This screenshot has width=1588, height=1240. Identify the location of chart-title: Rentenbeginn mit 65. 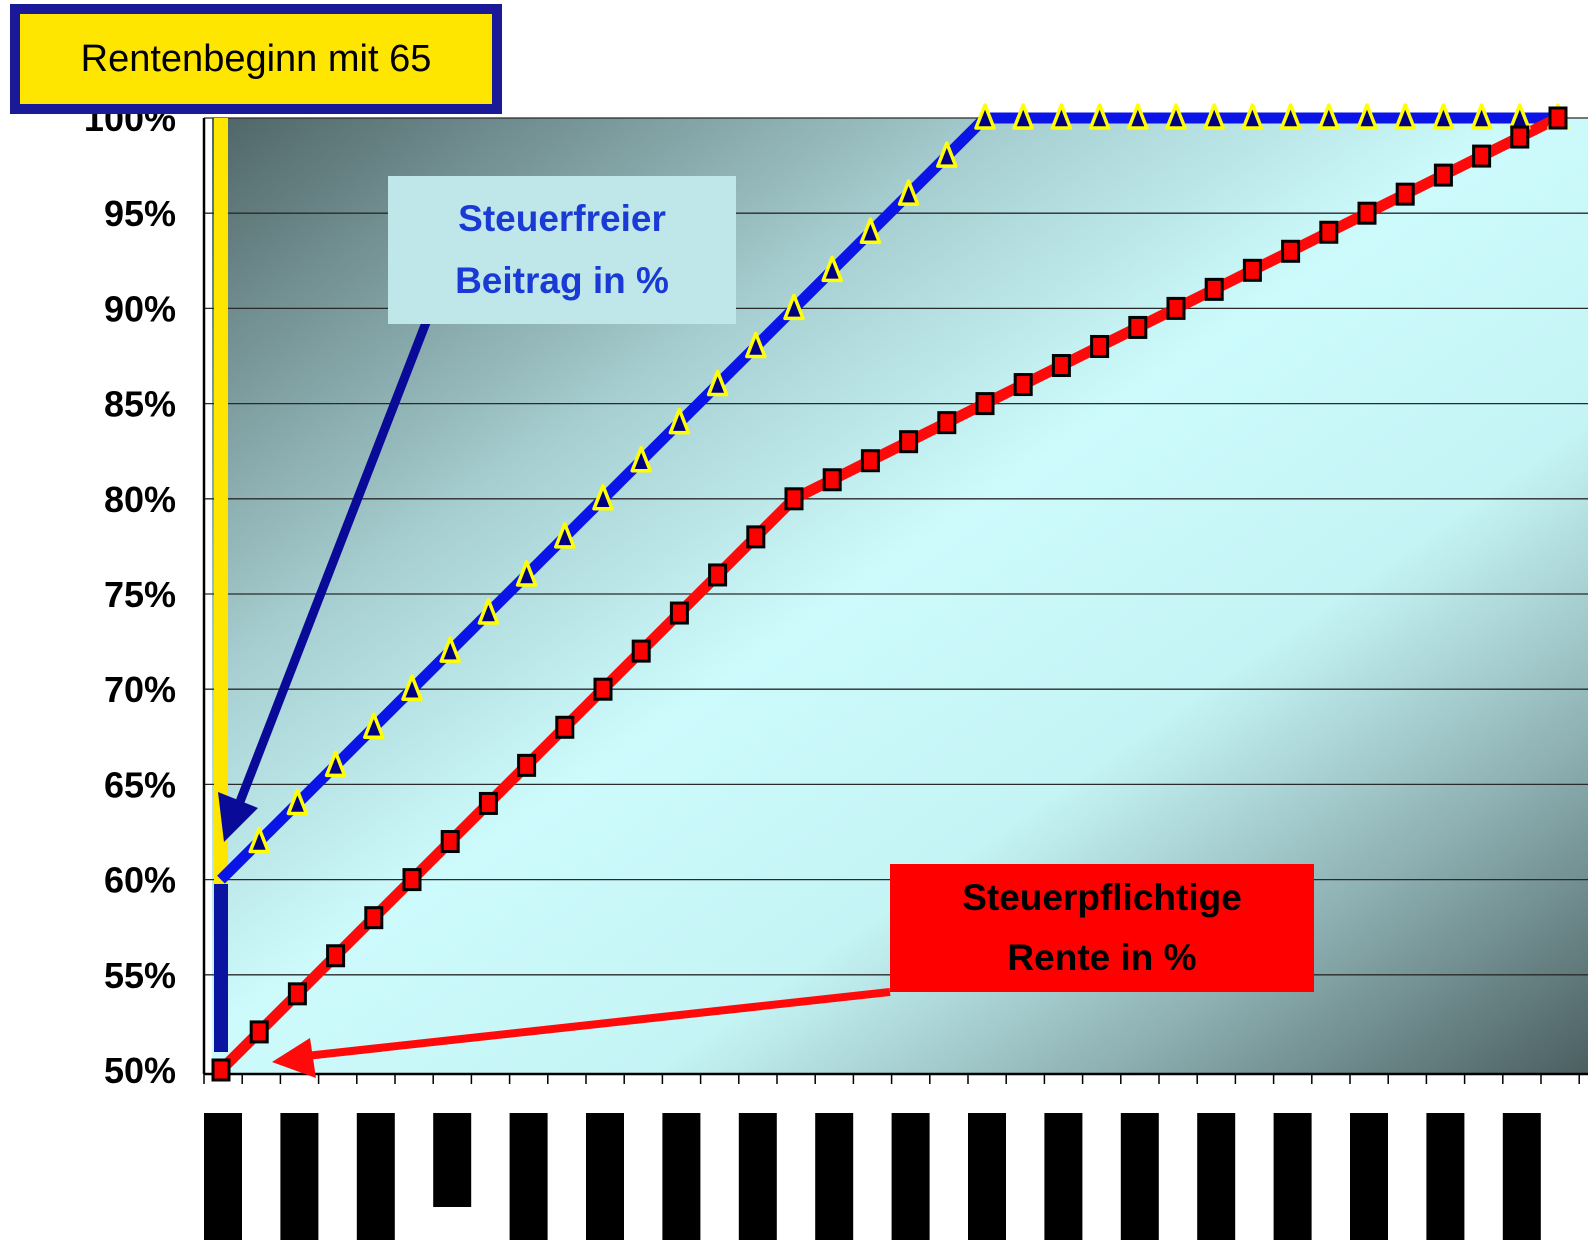
(256, 58).